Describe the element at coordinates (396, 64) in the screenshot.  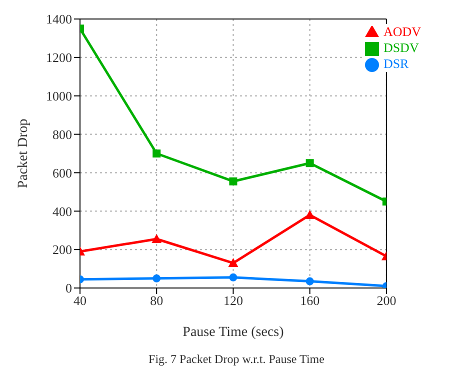
I see `legend-label: DSR` at that location.